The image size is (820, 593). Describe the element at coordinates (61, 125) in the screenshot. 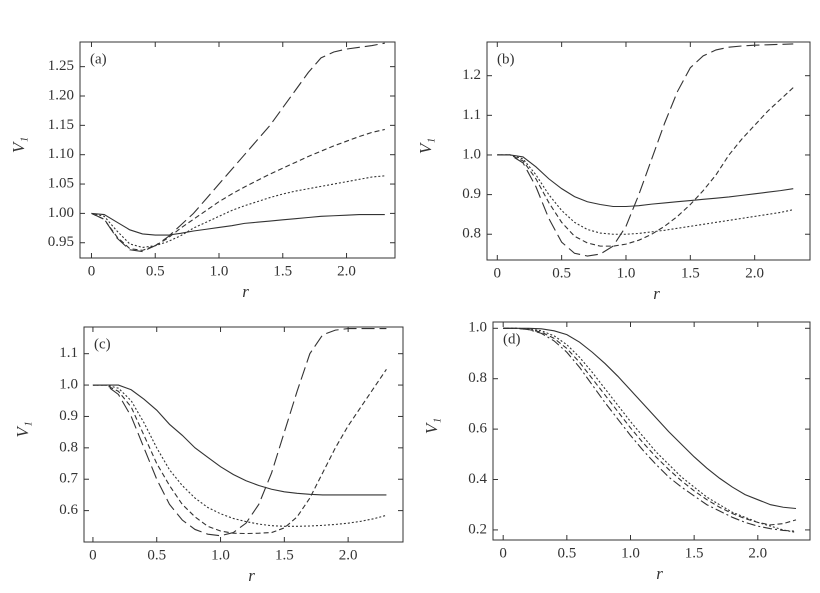

I see `y-tick-label: 1.15` at that location.